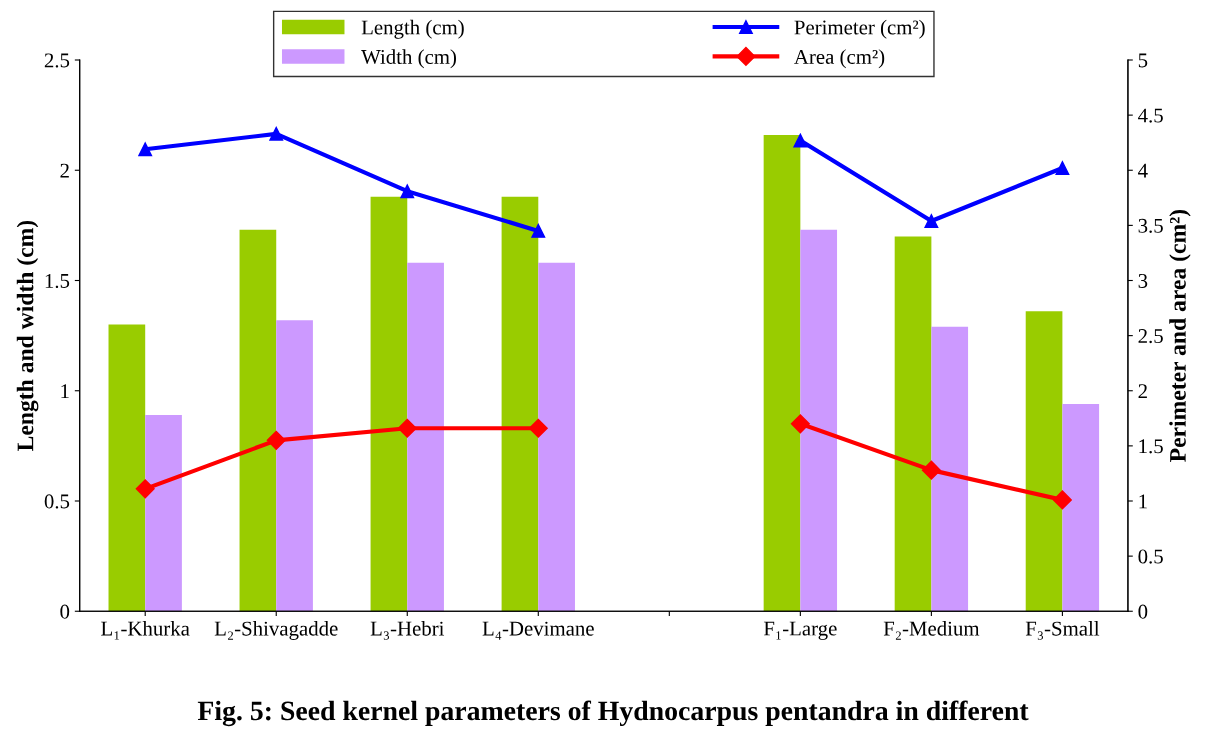 The image size is (1226, 750). Describe the element at coordinates (1143, 60) in the screenshot. I see `y2-tick-label: 5` at that location.